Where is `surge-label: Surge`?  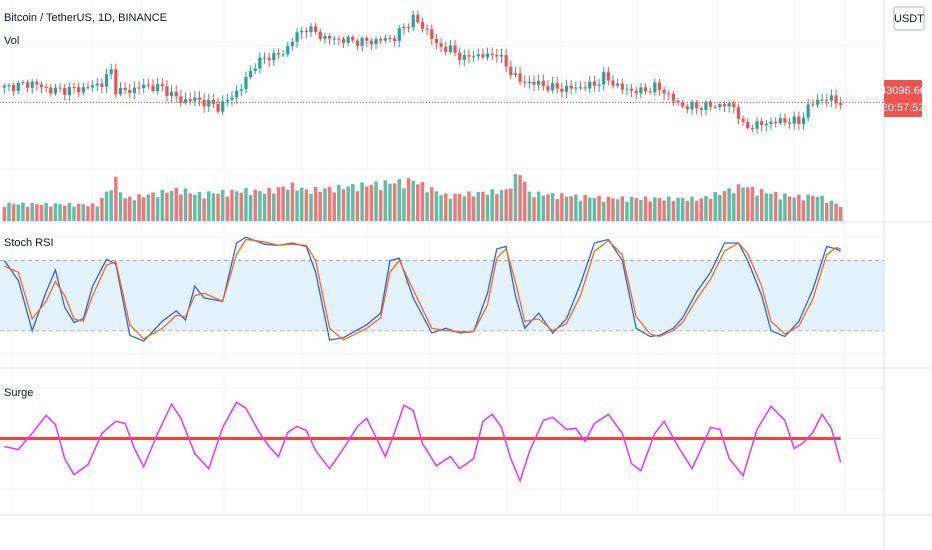 surge-label: Surge is located at coordinates (18, 393).